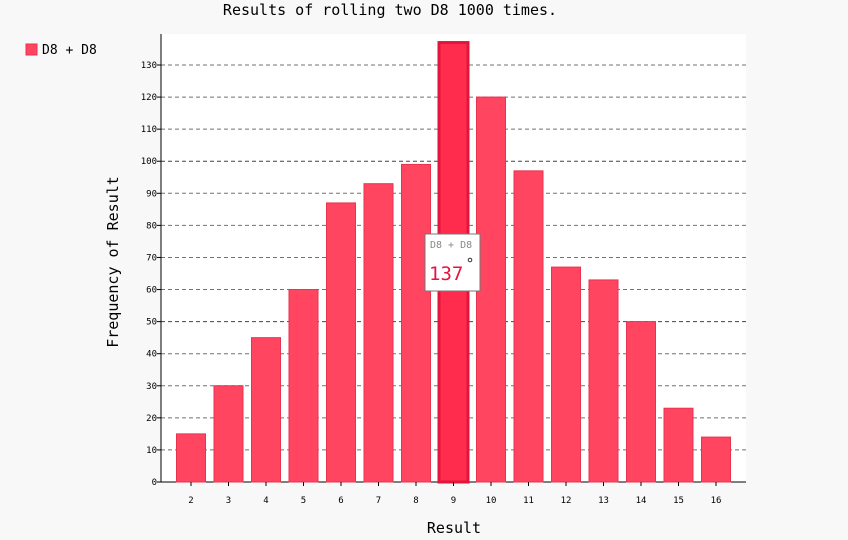  What do you see at coordinates (151, 194) in the screenshot?
I see `y-tick-label: 90` at bounding box center [151, 194].